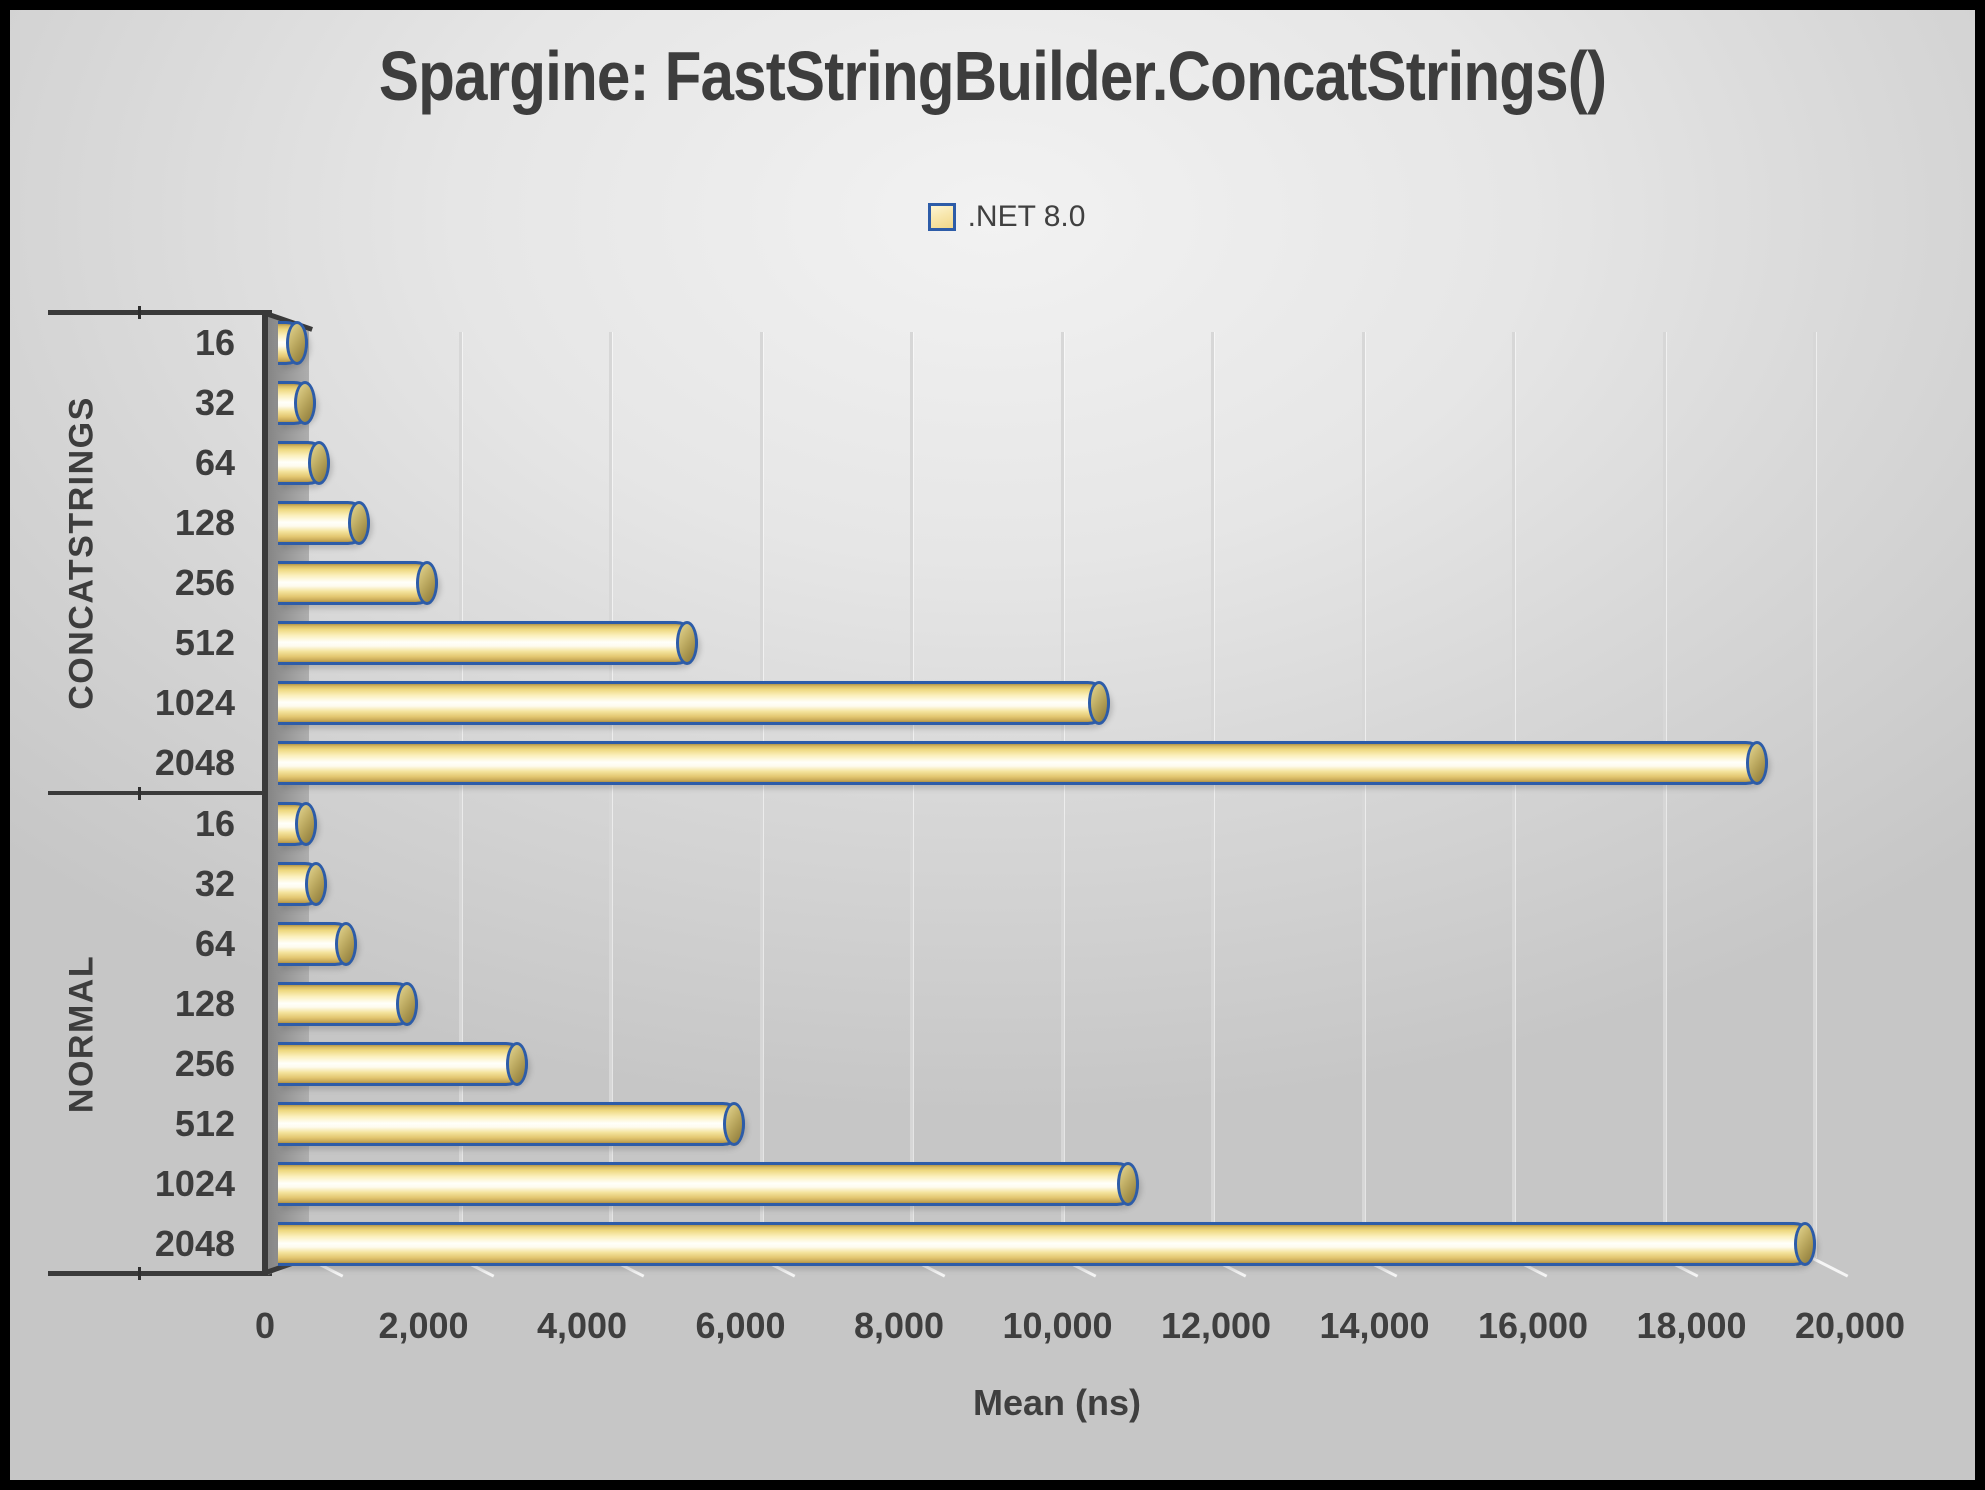 Image resolution: width=1985 pixels, height=1490 pixels. What do you see at coordinates (1691, 1325) in the screenshot?
I see `x-tick-label: 18,000` at bounding box center [1691, 1325].